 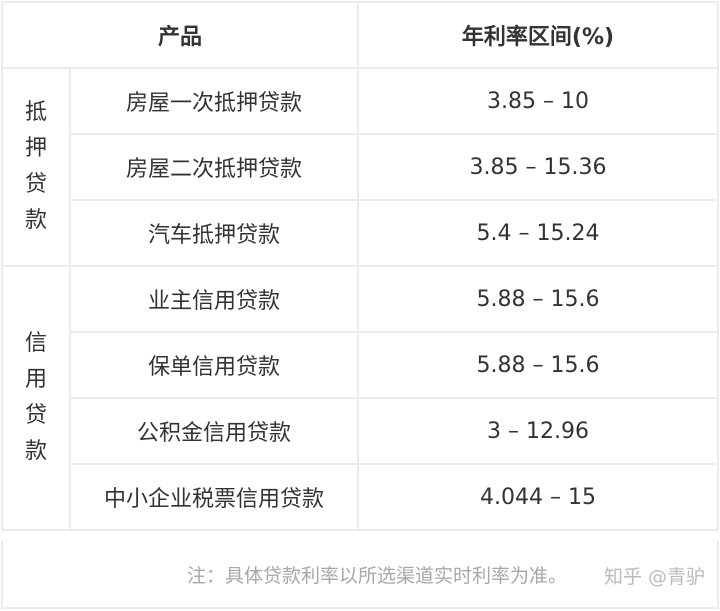 I want to click on group-char: 抵, so click(x=35, y=112).